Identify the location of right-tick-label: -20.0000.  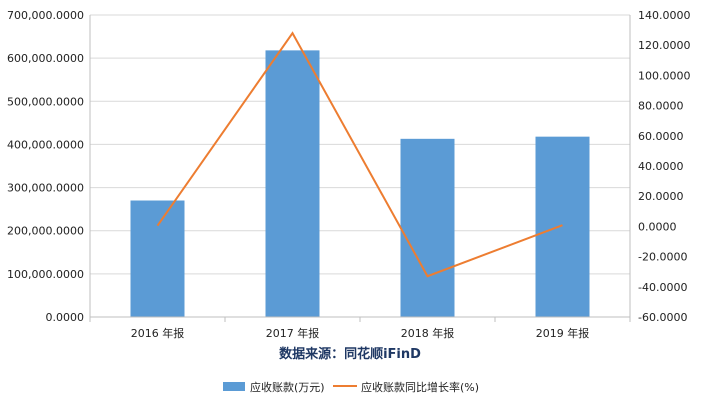
(662, 257).